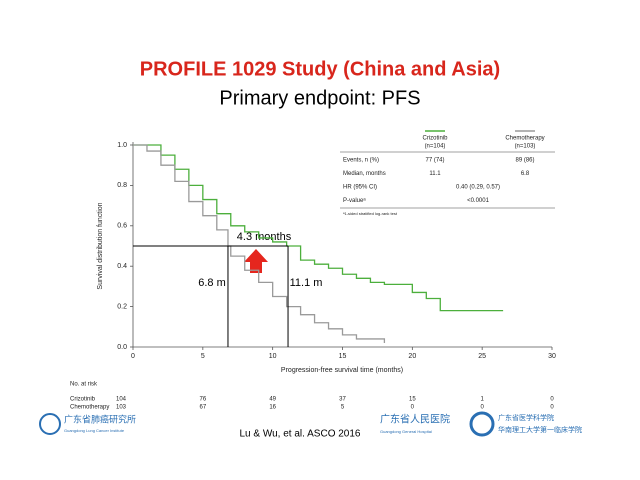 This screenshot has height=480, width=640. Describe the element at coordinates (540, 429) in the screenshot. I see `logo-text: 华南理工大学第一临床学院` at that location.